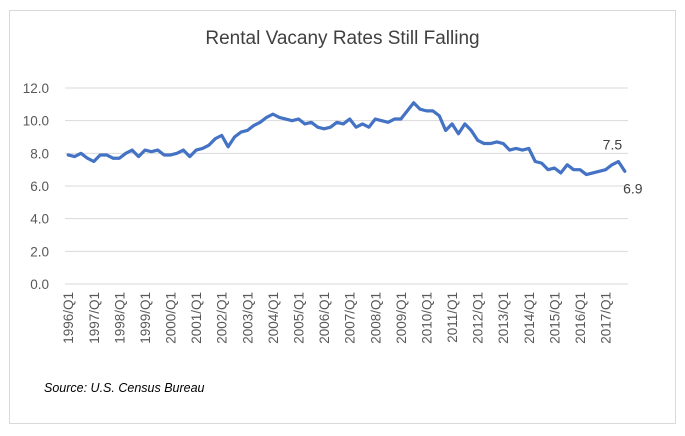 This screenshot has height=436, width=685. I want to click on x-tick-label: 1996/Q1, so click(68, 318).